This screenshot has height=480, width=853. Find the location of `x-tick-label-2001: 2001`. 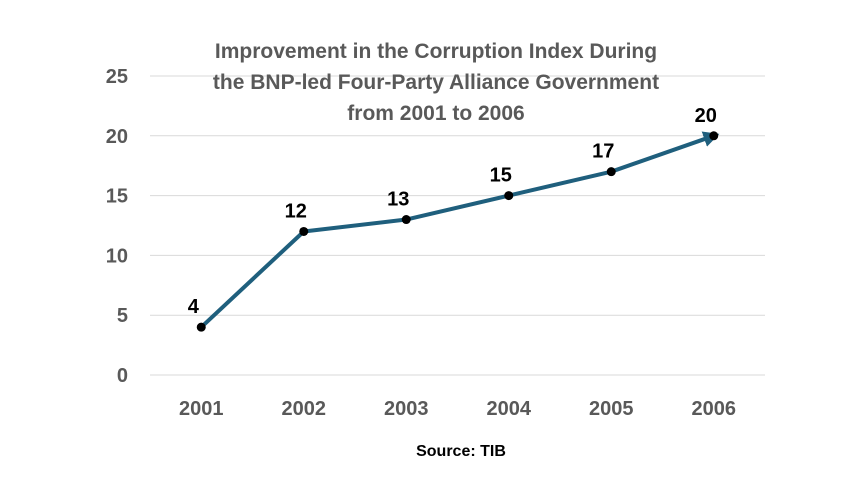

x-tick-label-2001: 2001 is located at coordinates (201, 409).